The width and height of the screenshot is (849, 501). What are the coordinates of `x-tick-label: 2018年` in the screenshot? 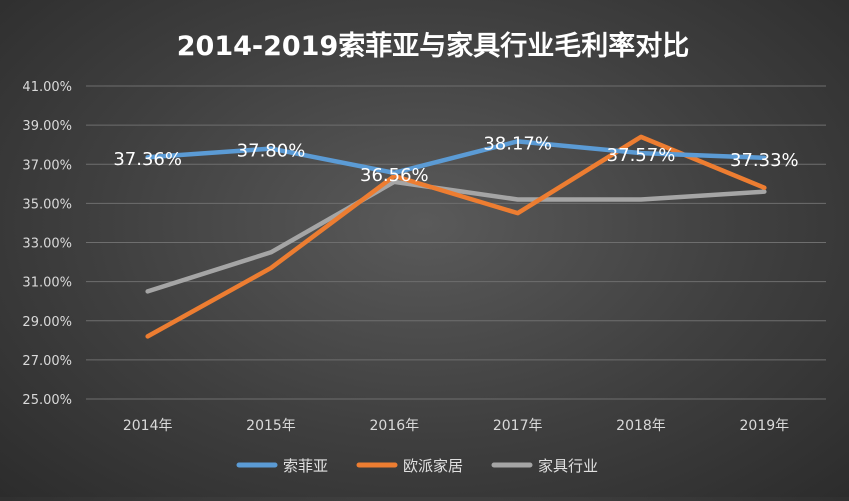 It's located at (641, 426).